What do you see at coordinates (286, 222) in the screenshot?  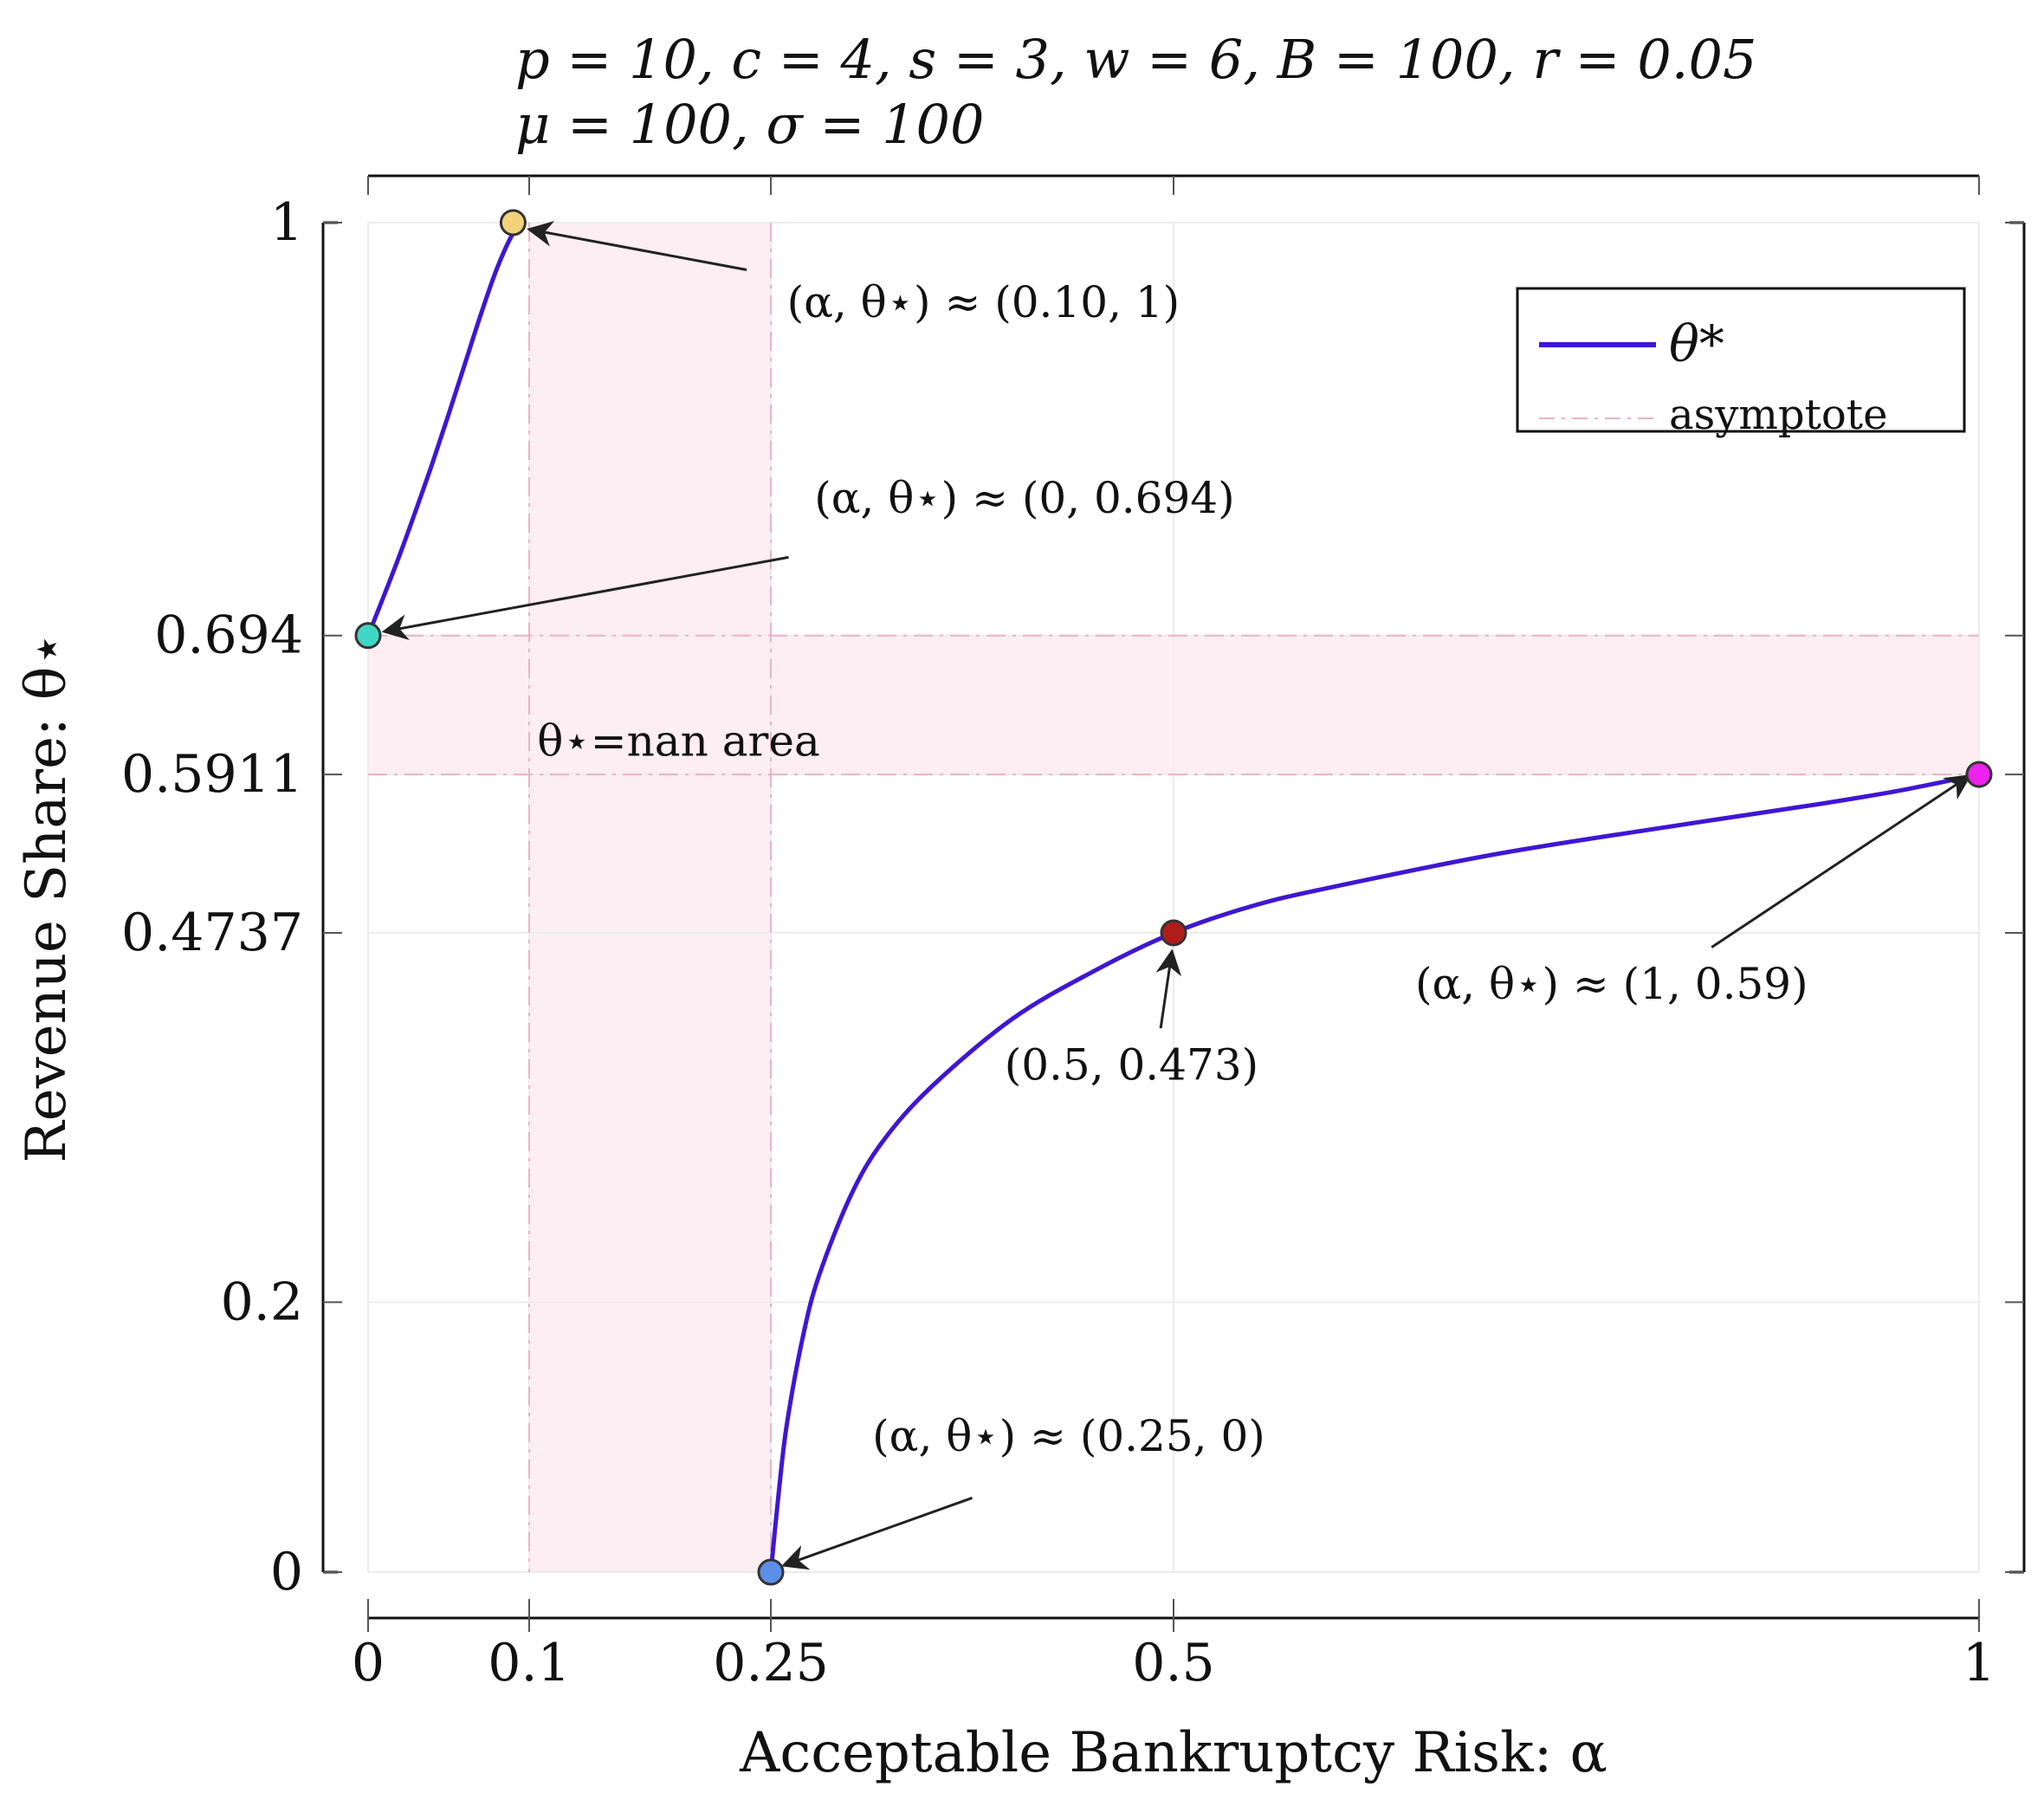 I see `y-tick-label: 1` at bounding box center [286, 222].